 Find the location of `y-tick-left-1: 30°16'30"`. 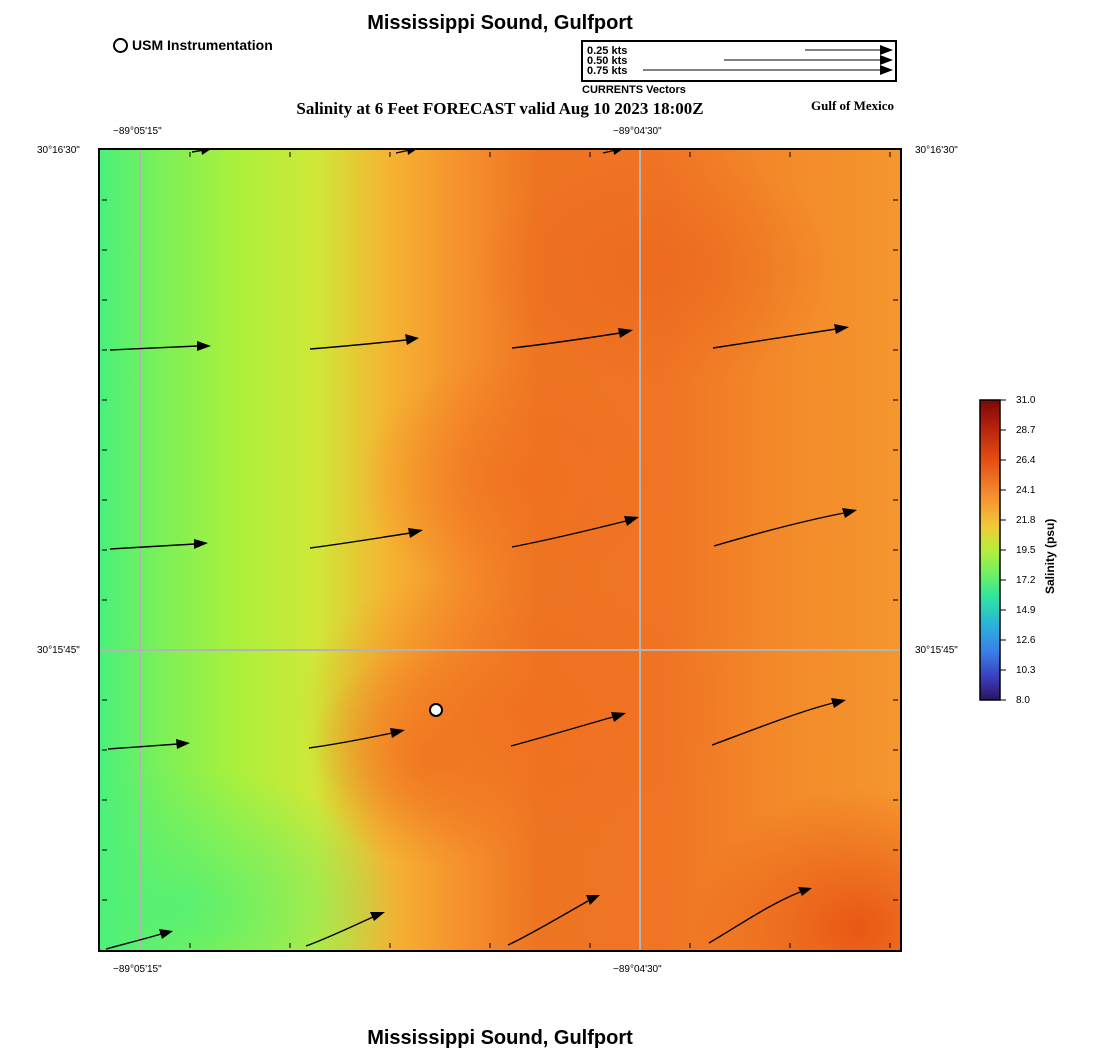

y-tick-left-1: 30°16'30" is located at coordinates (58, 150).